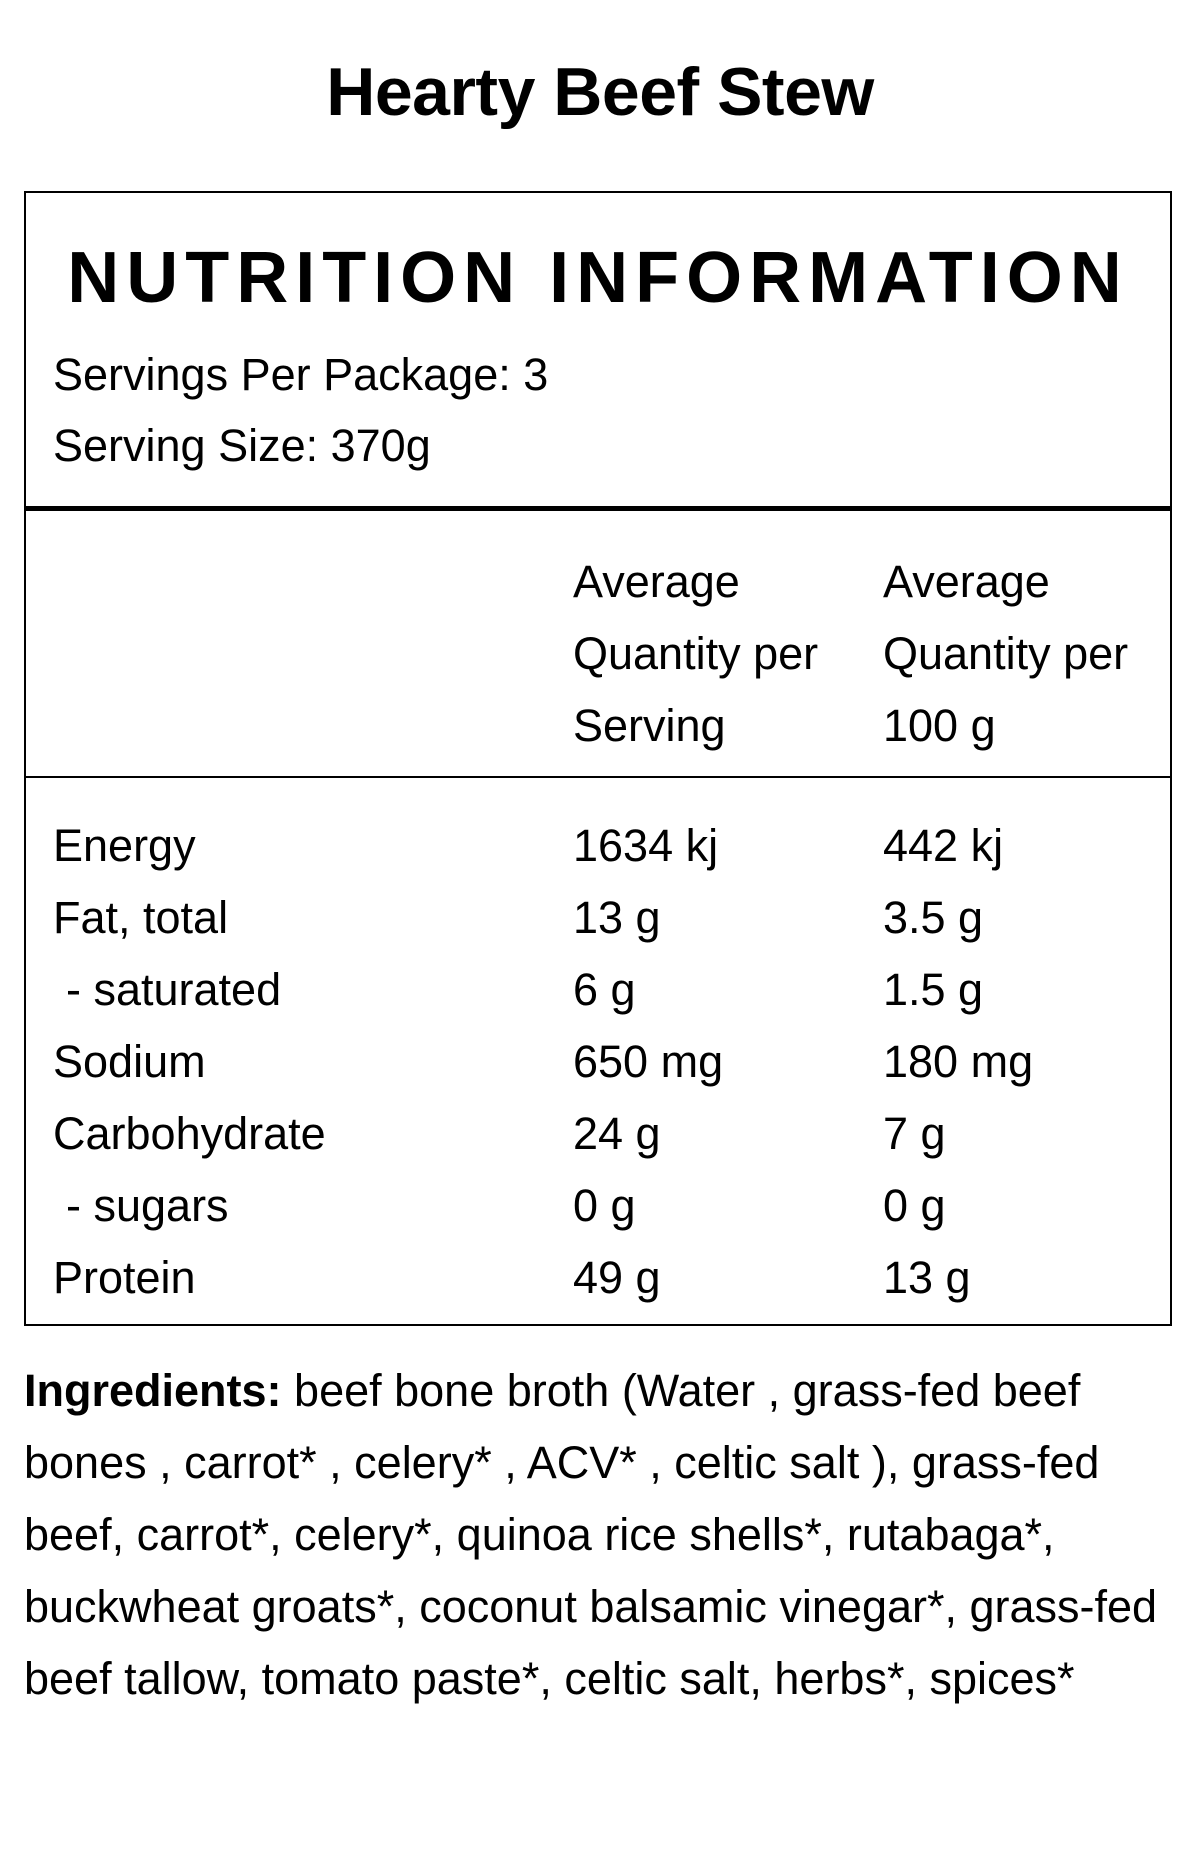 The image size is (1200, 1851). I want to click on ingredients-label: Ingredients:, so click(153, 1390).